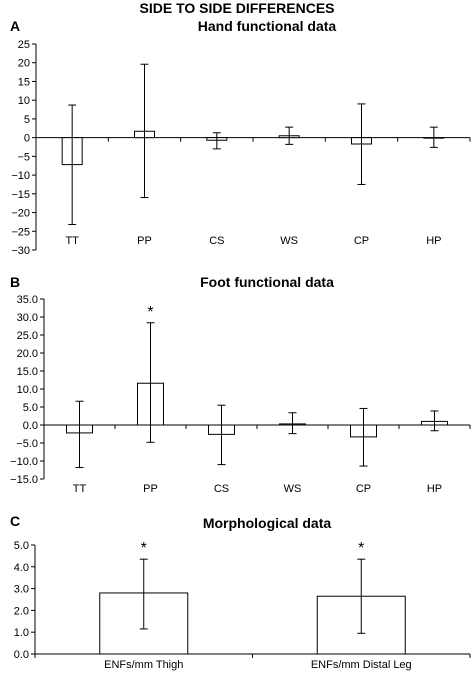 Image resolution: width=474 pixels, height=676 pixels. Describe the element at coordinates (21, 568) in the screenshot. I see `panel-c-y-tick-label: 4.0` at that location.